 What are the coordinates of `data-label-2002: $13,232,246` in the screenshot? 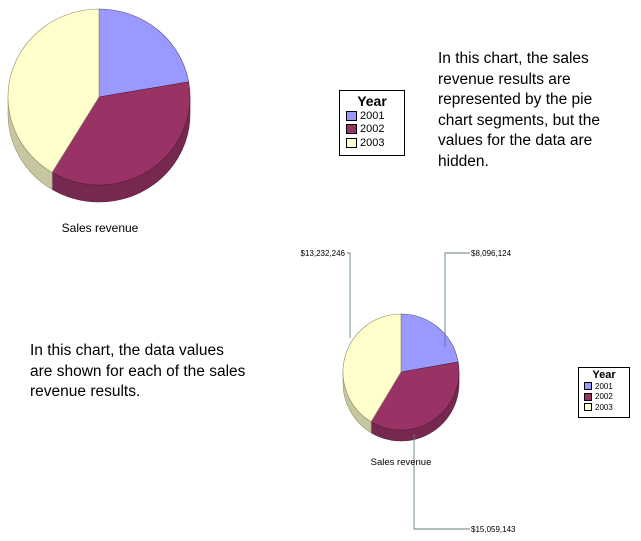 It's located at (323, 253).